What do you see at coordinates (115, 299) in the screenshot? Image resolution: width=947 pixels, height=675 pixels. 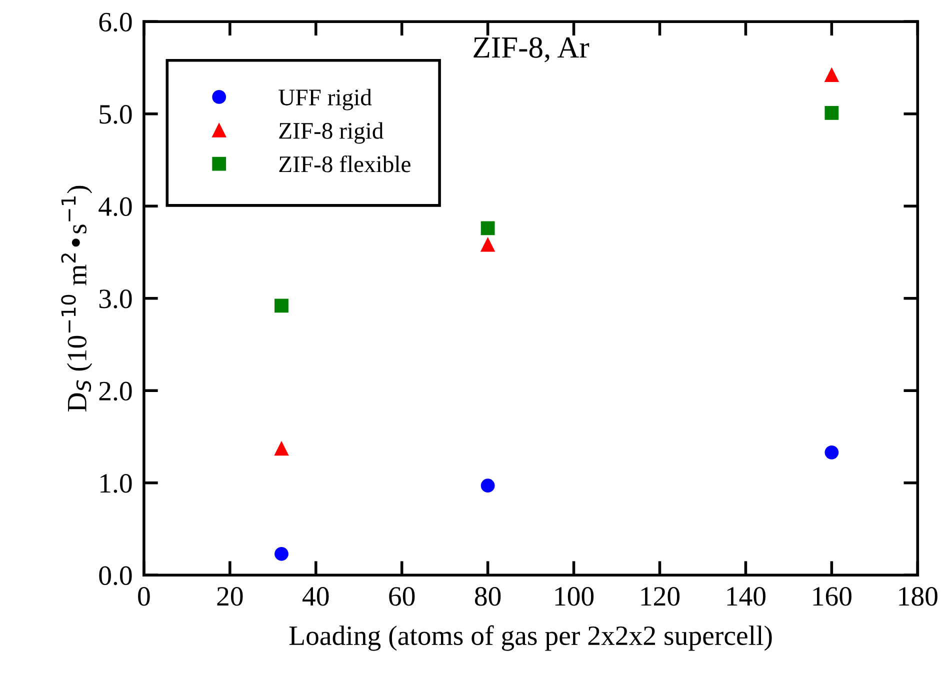 I see `y-tick-label: 3.0` at bounding box center [115, 299].